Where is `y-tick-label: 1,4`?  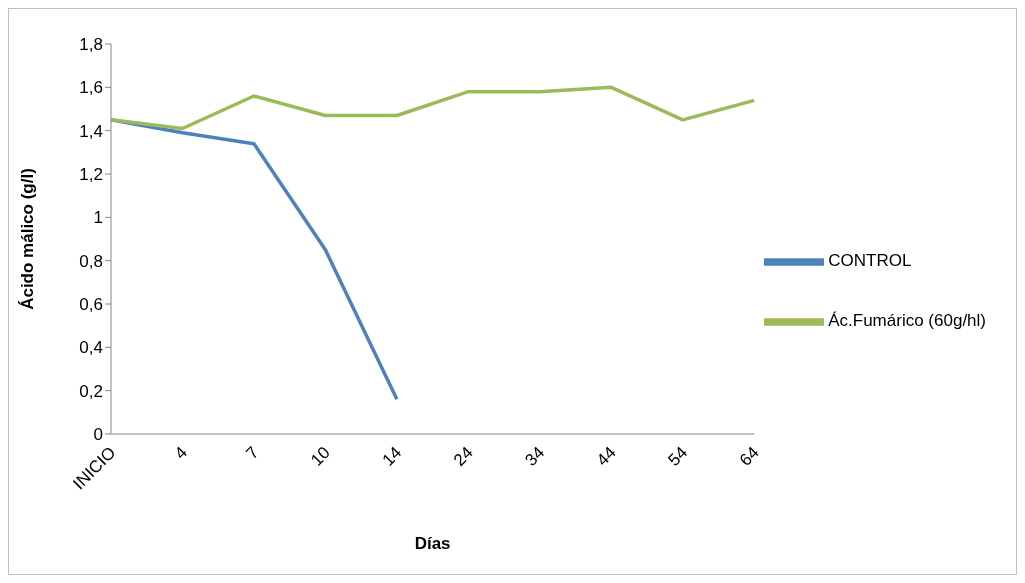
y-tick-label: 1,4 is located at coordinates (91, 131).